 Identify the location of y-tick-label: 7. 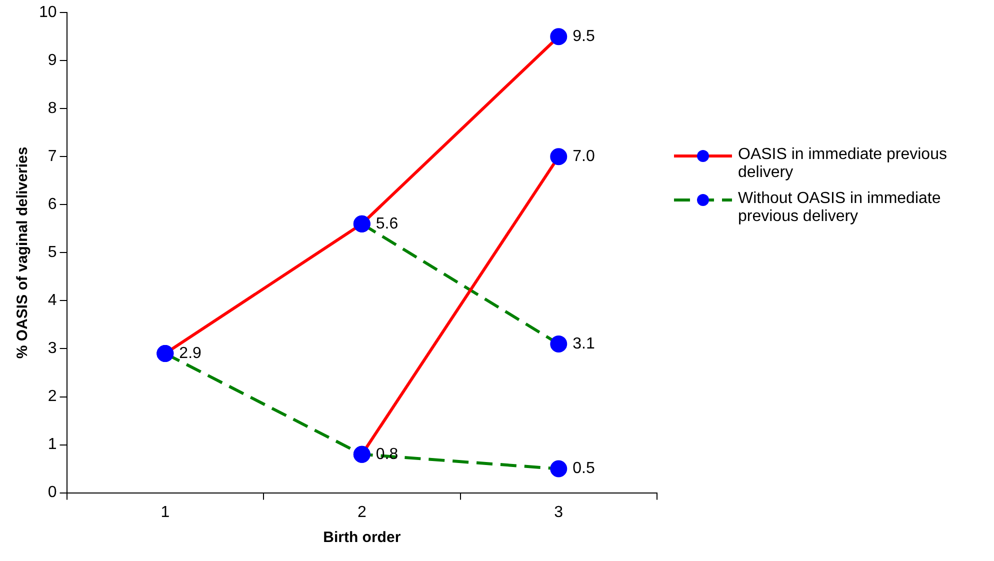
(52, 157).